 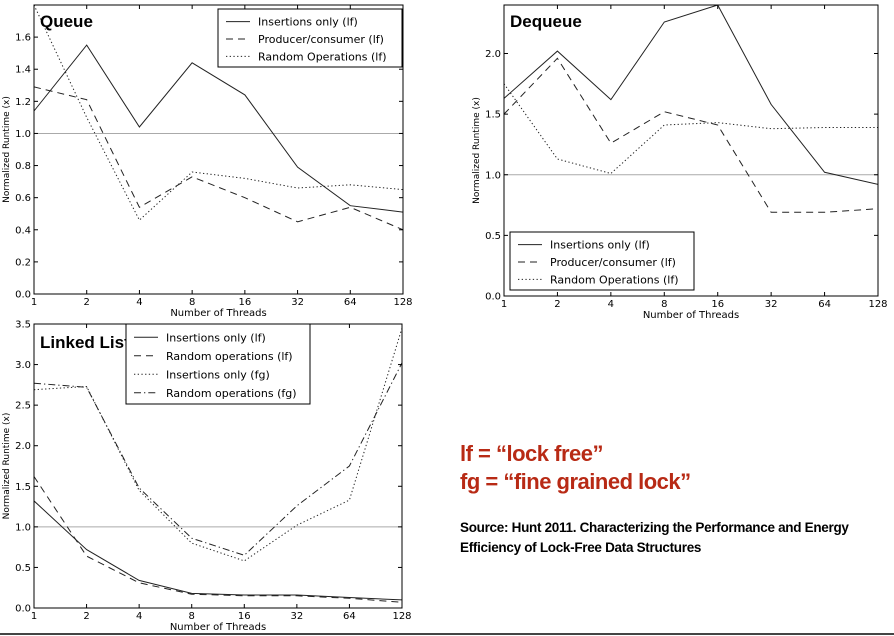 What do you see at coordinates (575, 481) in the screenshot?
I see `fg-definition: fg = “fine grained lock”` at bounding box center [575, 481].